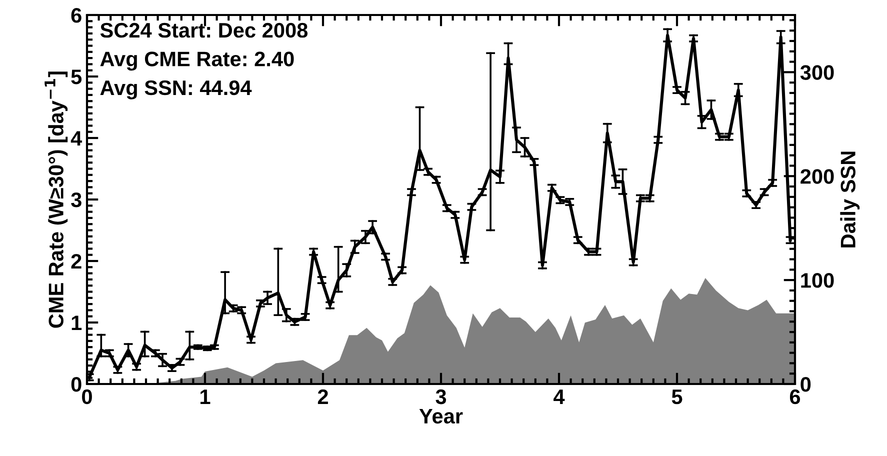 The image size is (887, 456). I want to click on x-tick-label: 6, so click(795, 396).